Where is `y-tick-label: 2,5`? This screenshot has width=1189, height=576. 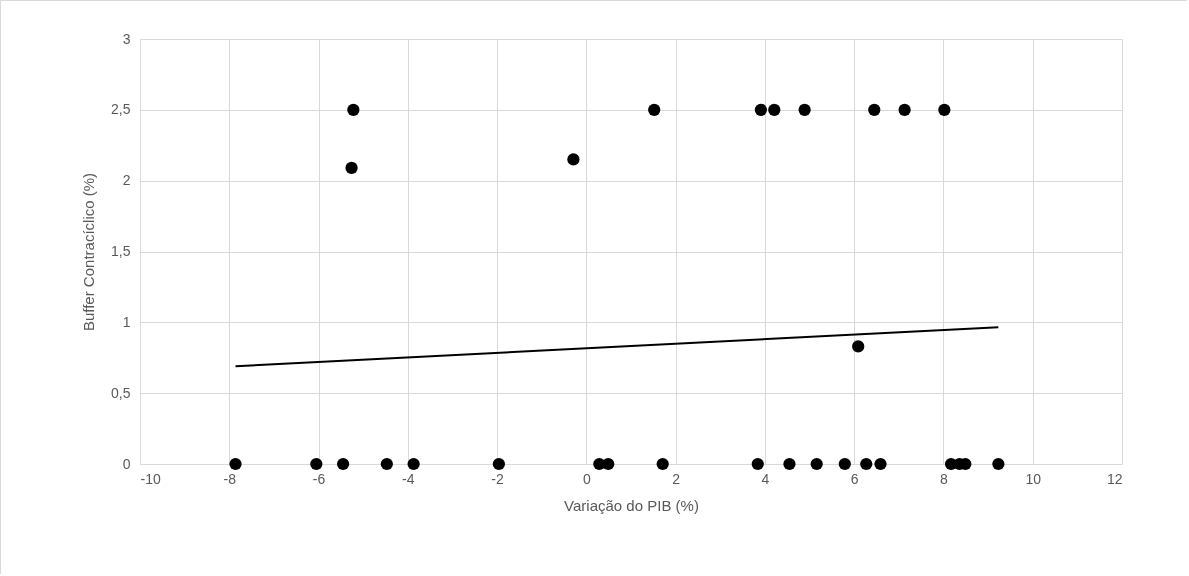
y-tick-label: 2,5 is located at coordinates (121, 109).